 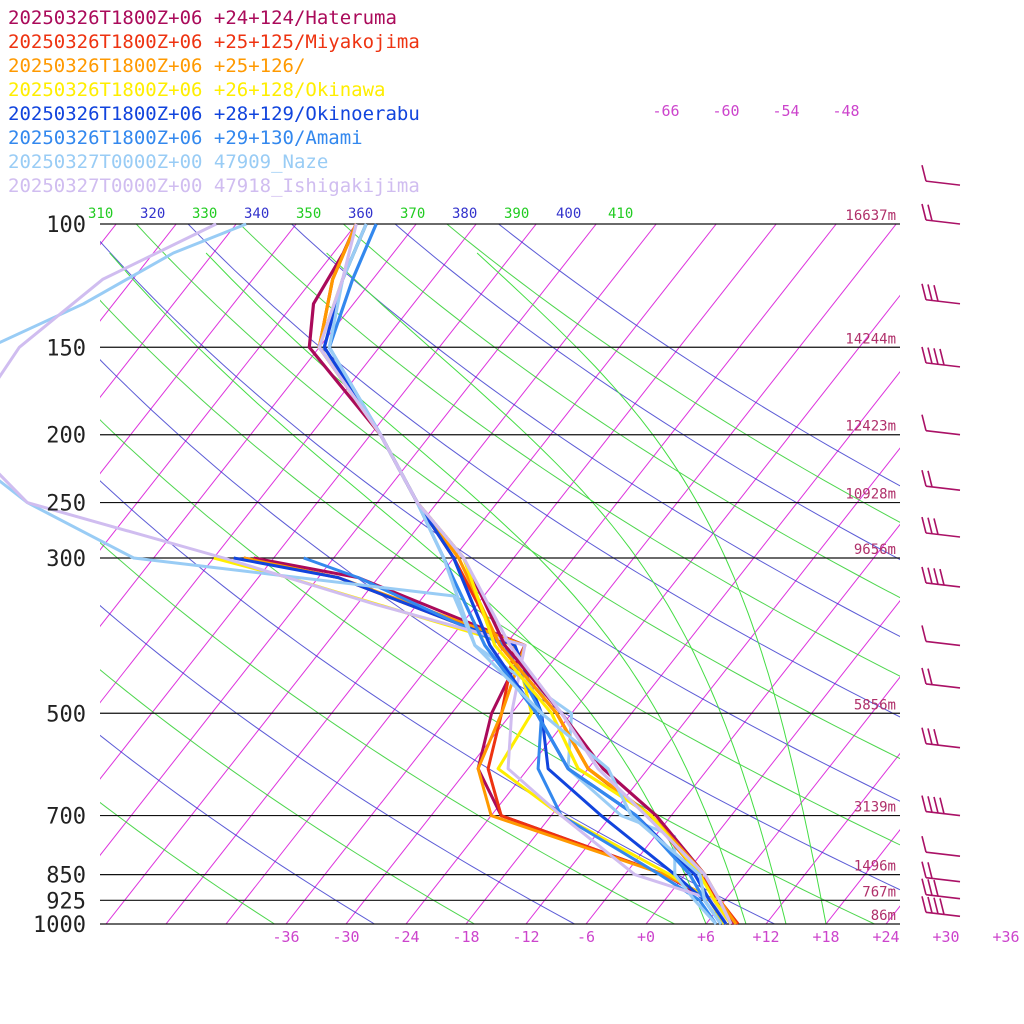 I want to click on pressure-tick-label: 300, so click(x=66, y=559).